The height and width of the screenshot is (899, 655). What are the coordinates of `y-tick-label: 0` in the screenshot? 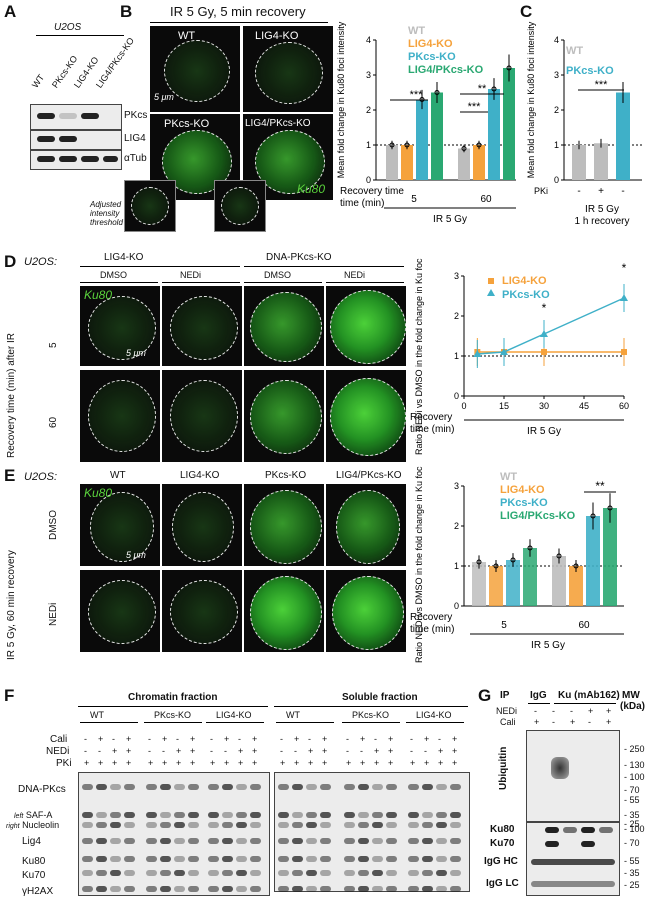 It's located at (368, 180).